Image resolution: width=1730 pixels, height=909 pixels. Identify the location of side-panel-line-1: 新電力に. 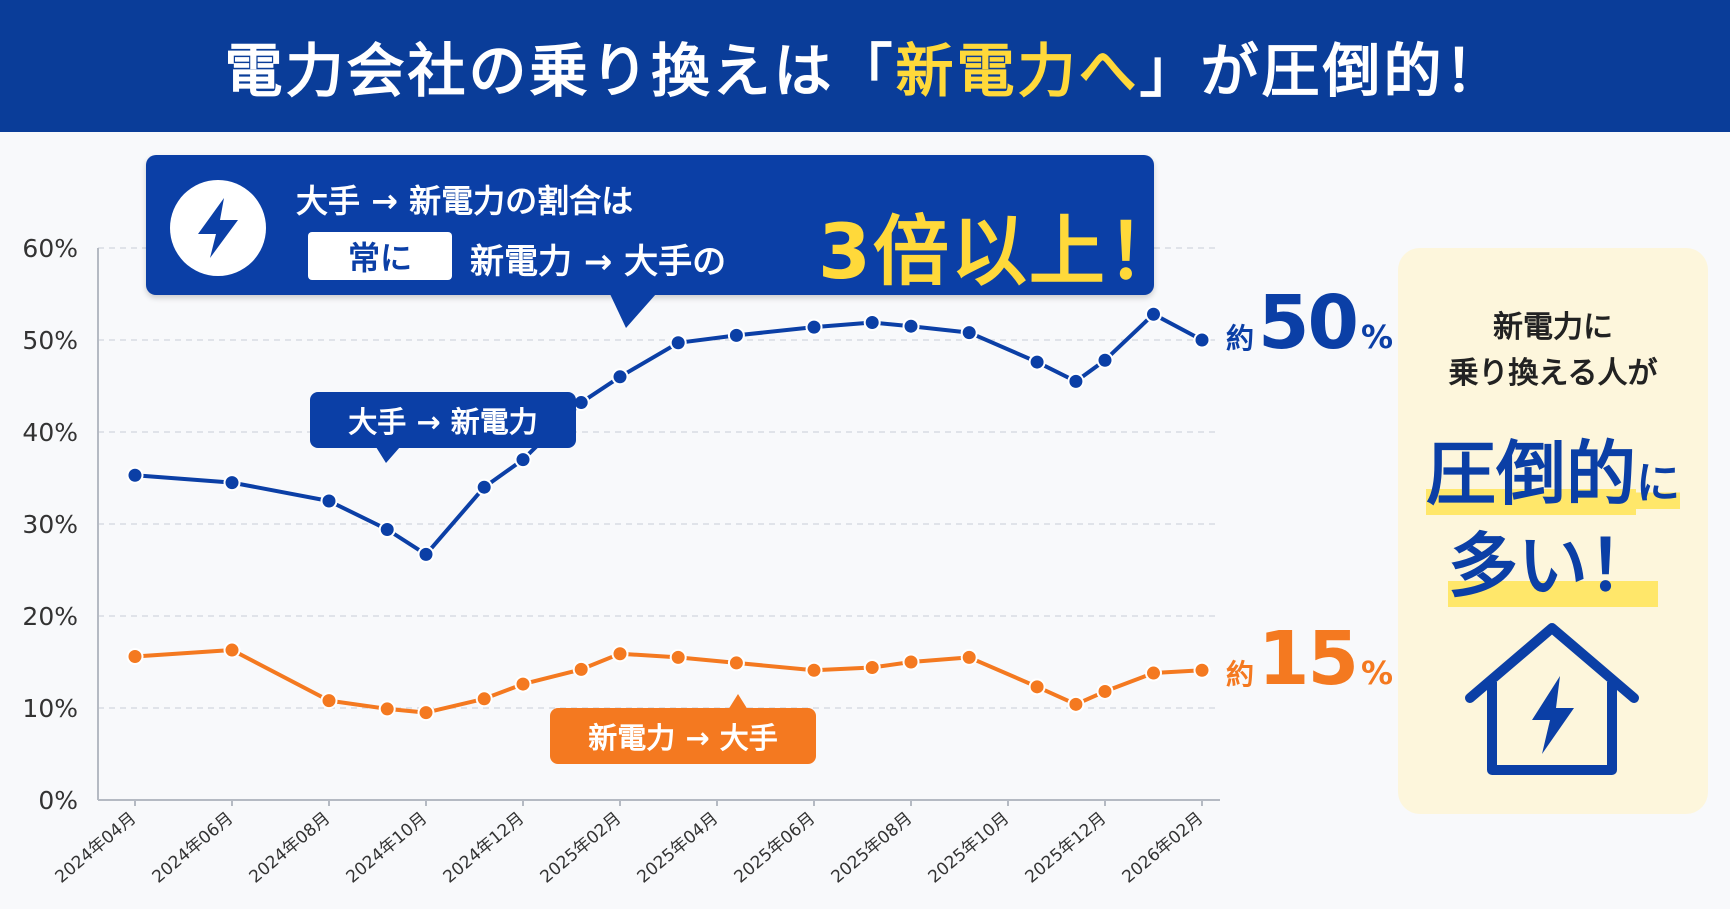
(1553, 327).